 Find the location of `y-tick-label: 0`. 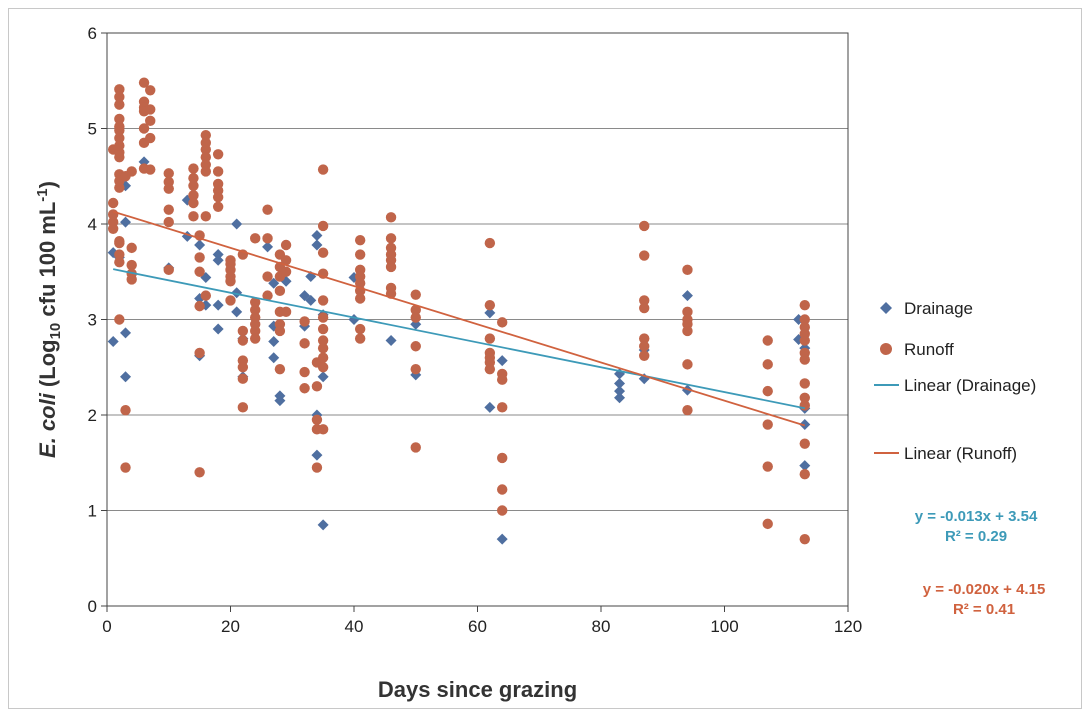

y-tick-label: 0 is located at coordinates (92, 606).